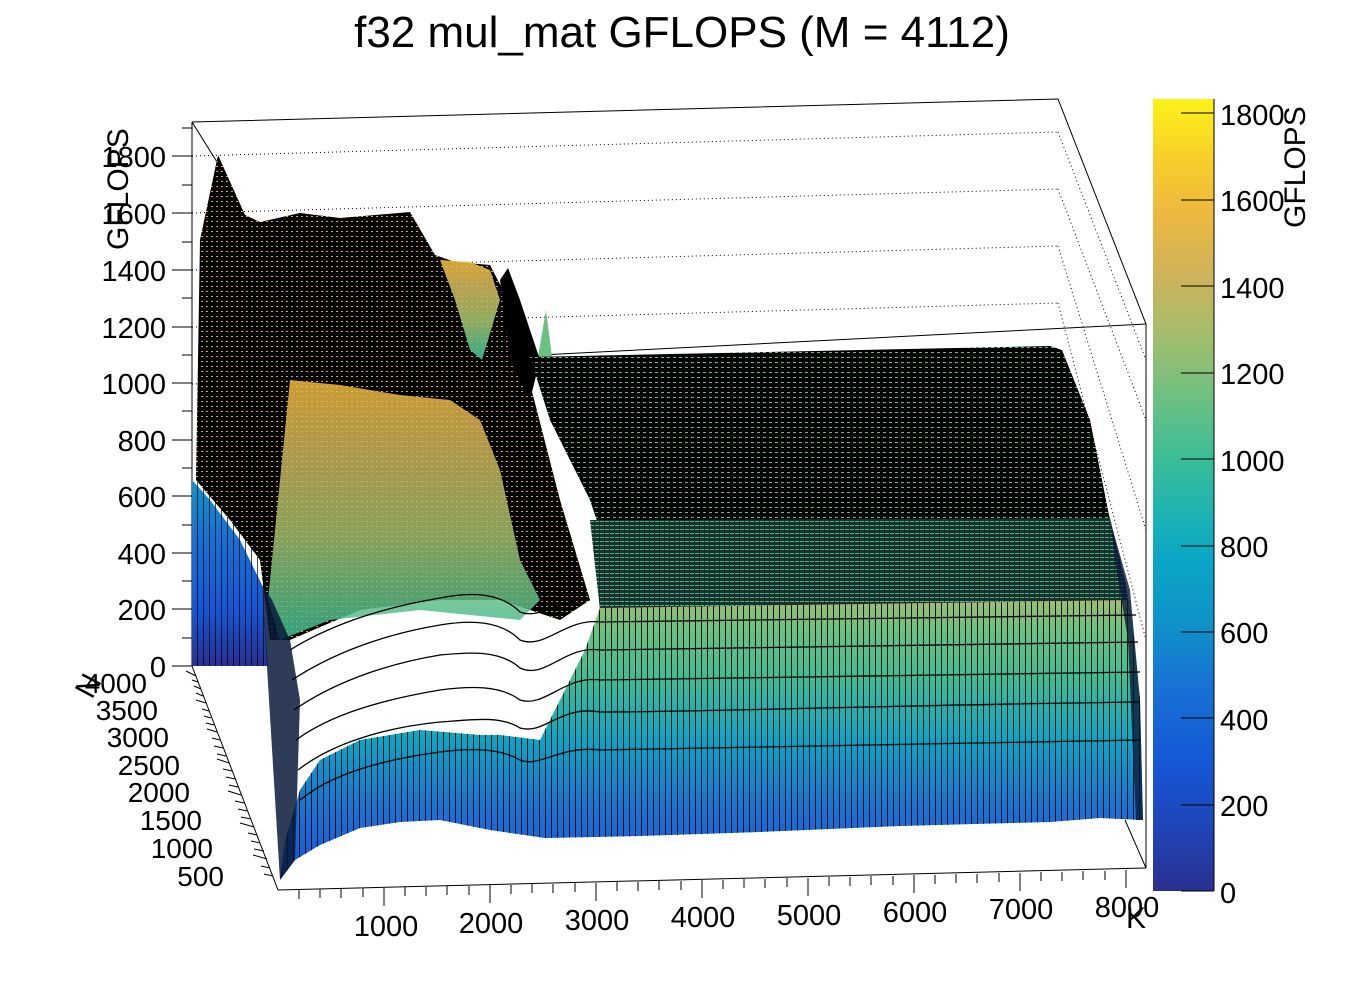  I want to click on y-tick-label: 2500, so click(149, 765).